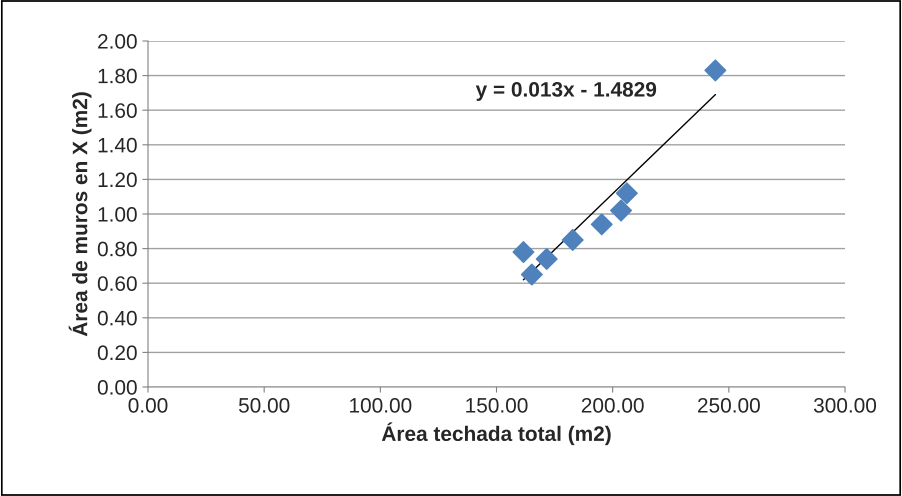 The height and width of the screenshot is (496, 902). I want to click on y-tick-label: 0.20, so click(117, 352).